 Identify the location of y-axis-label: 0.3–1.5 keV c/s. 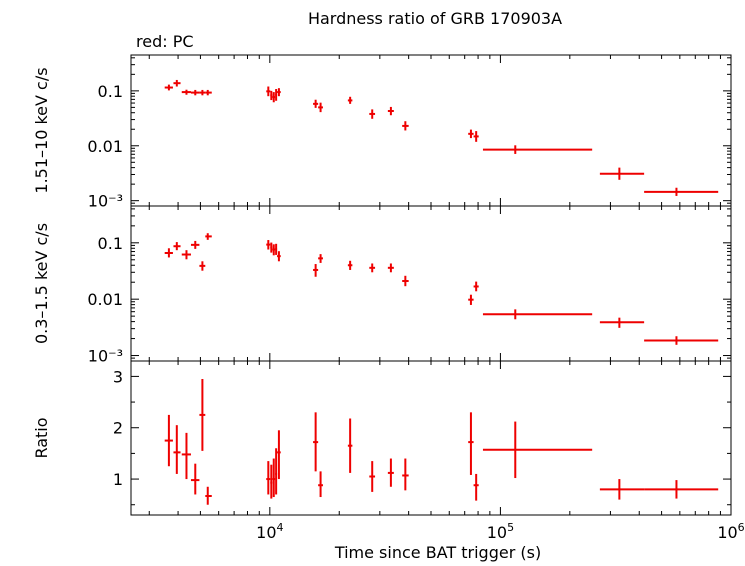
(41, 283).